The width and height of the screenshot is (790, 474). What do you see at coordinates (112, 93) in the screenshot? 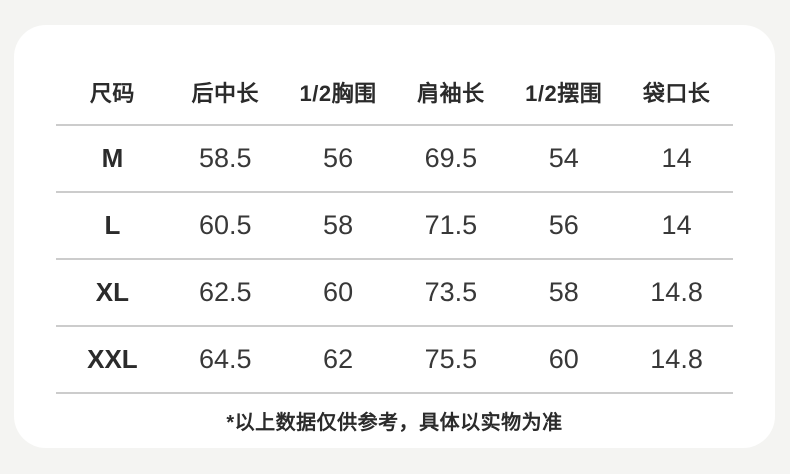
I see `column-header-size: 尺码` at bounding box center [112, 93].